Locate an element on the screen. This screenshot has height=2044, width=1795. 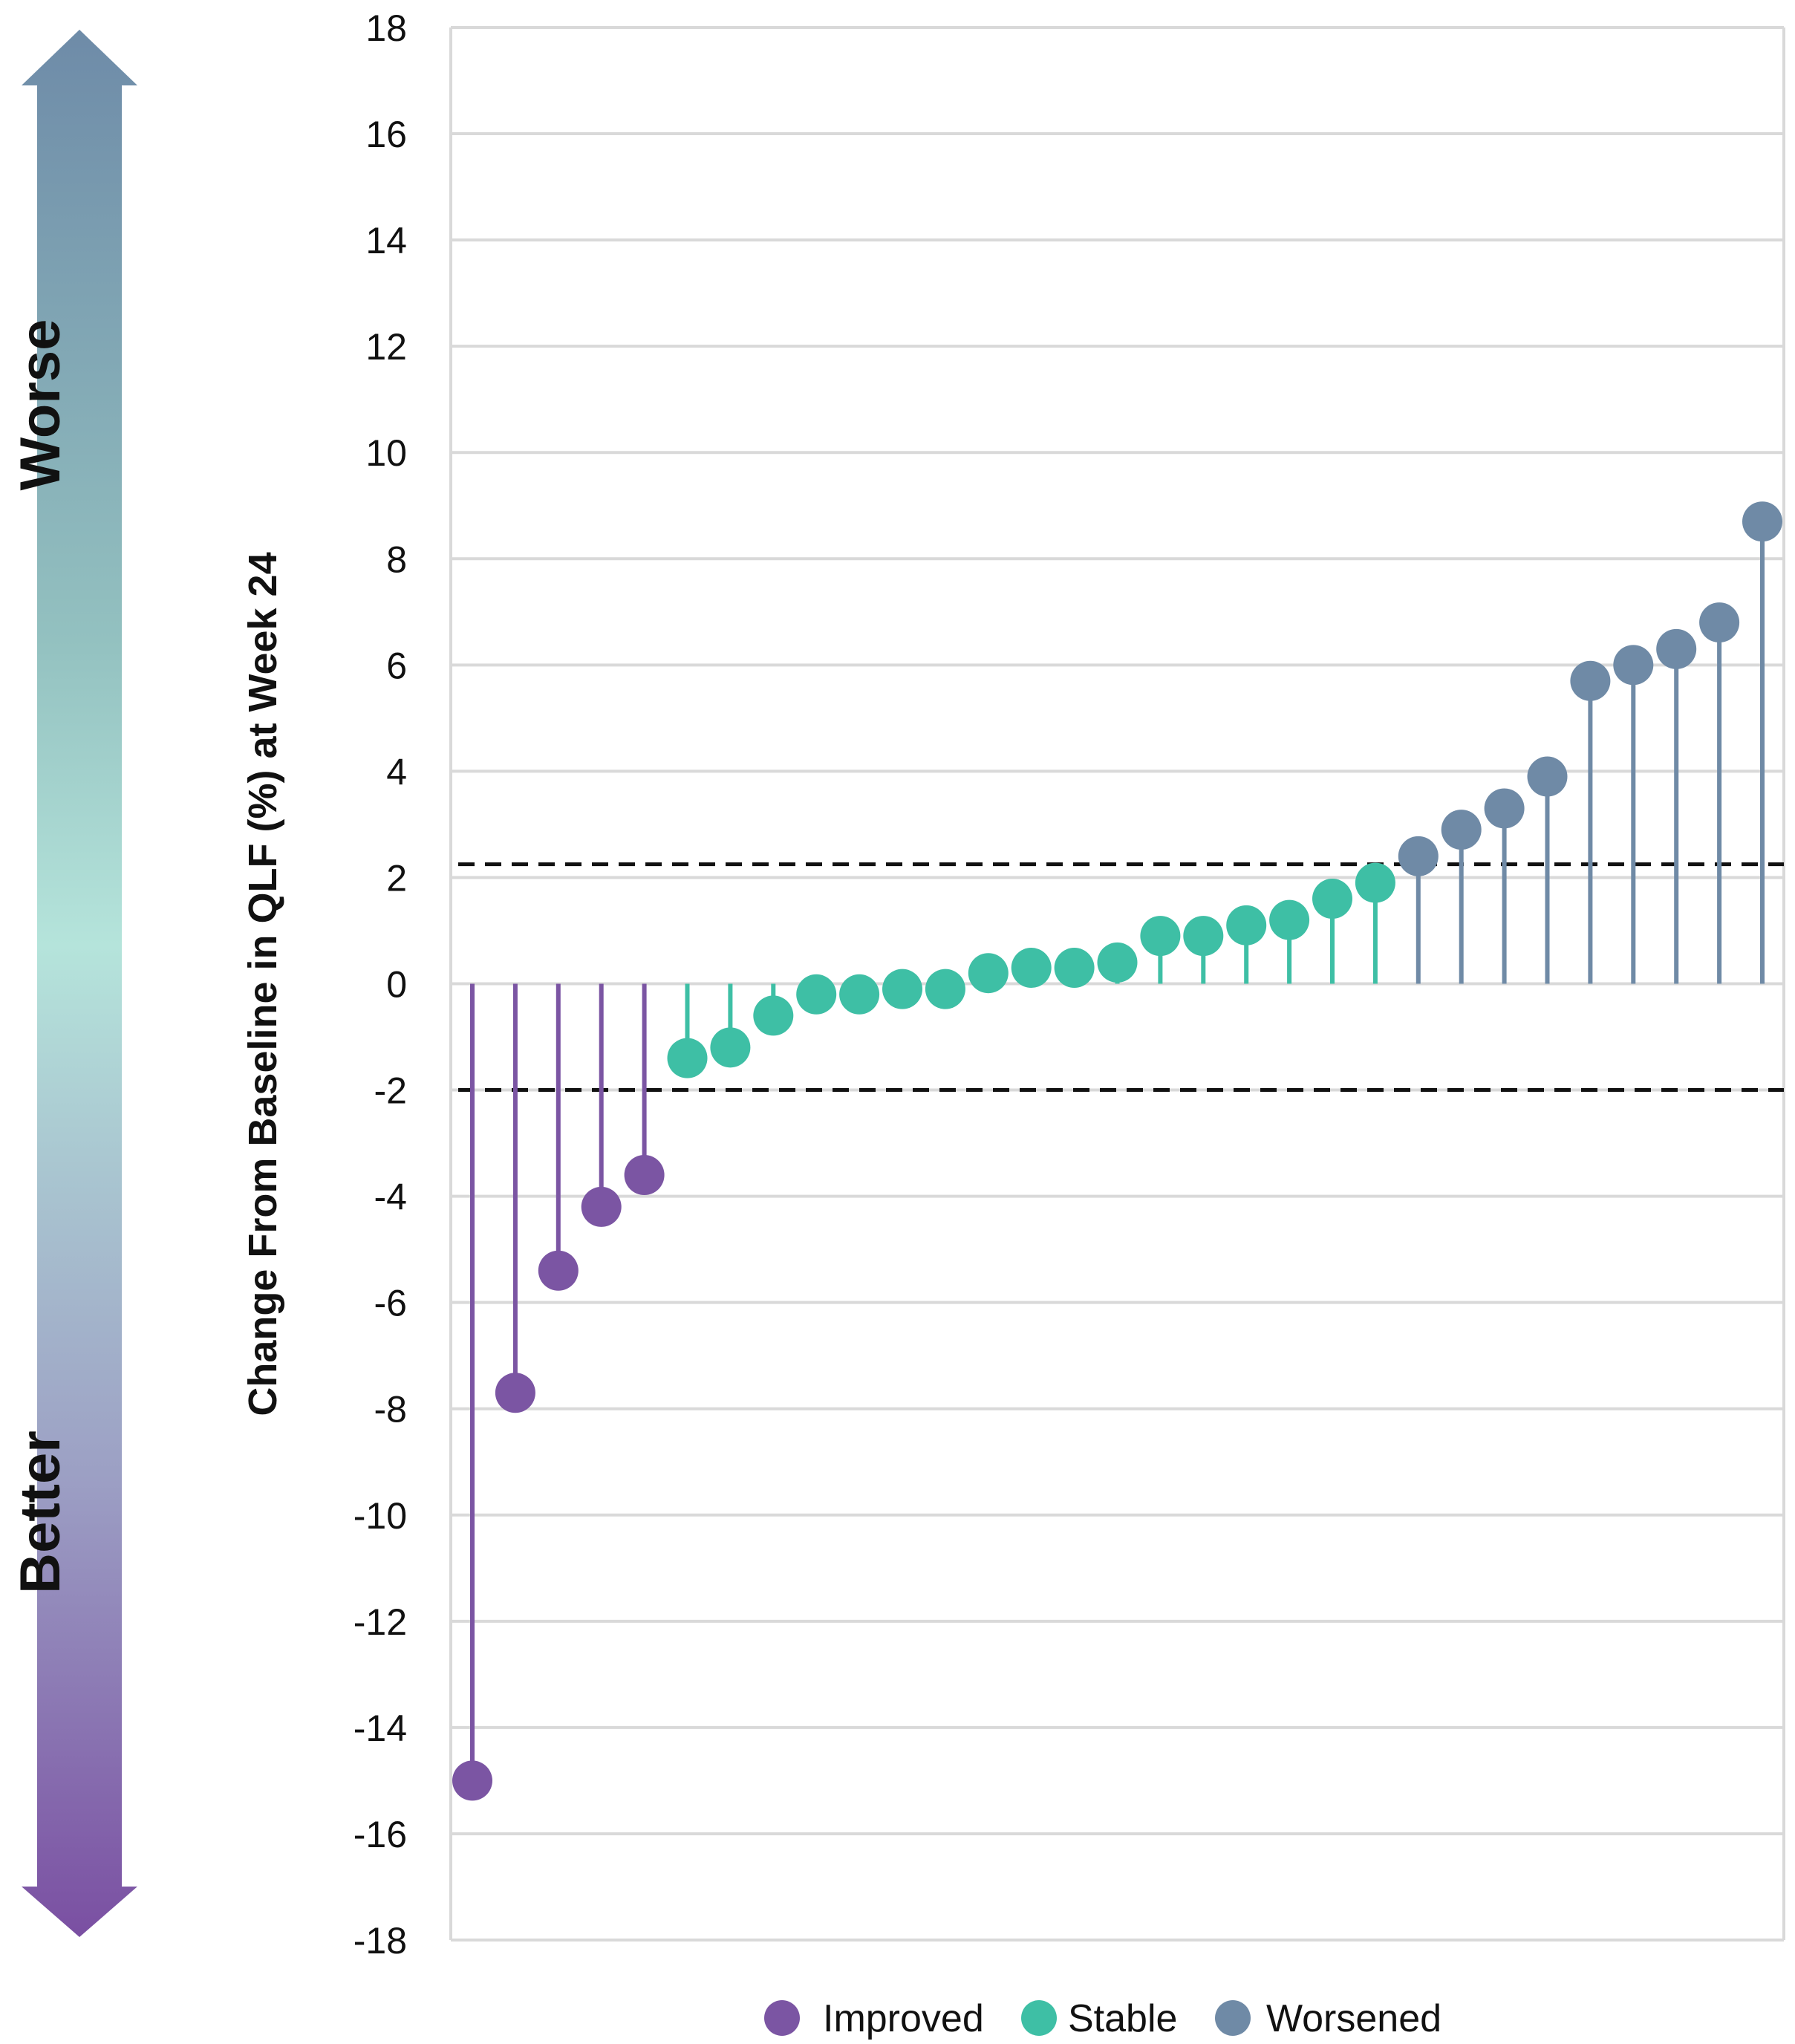
y-tick-label: -16 is located at coordinates (380, 1834).